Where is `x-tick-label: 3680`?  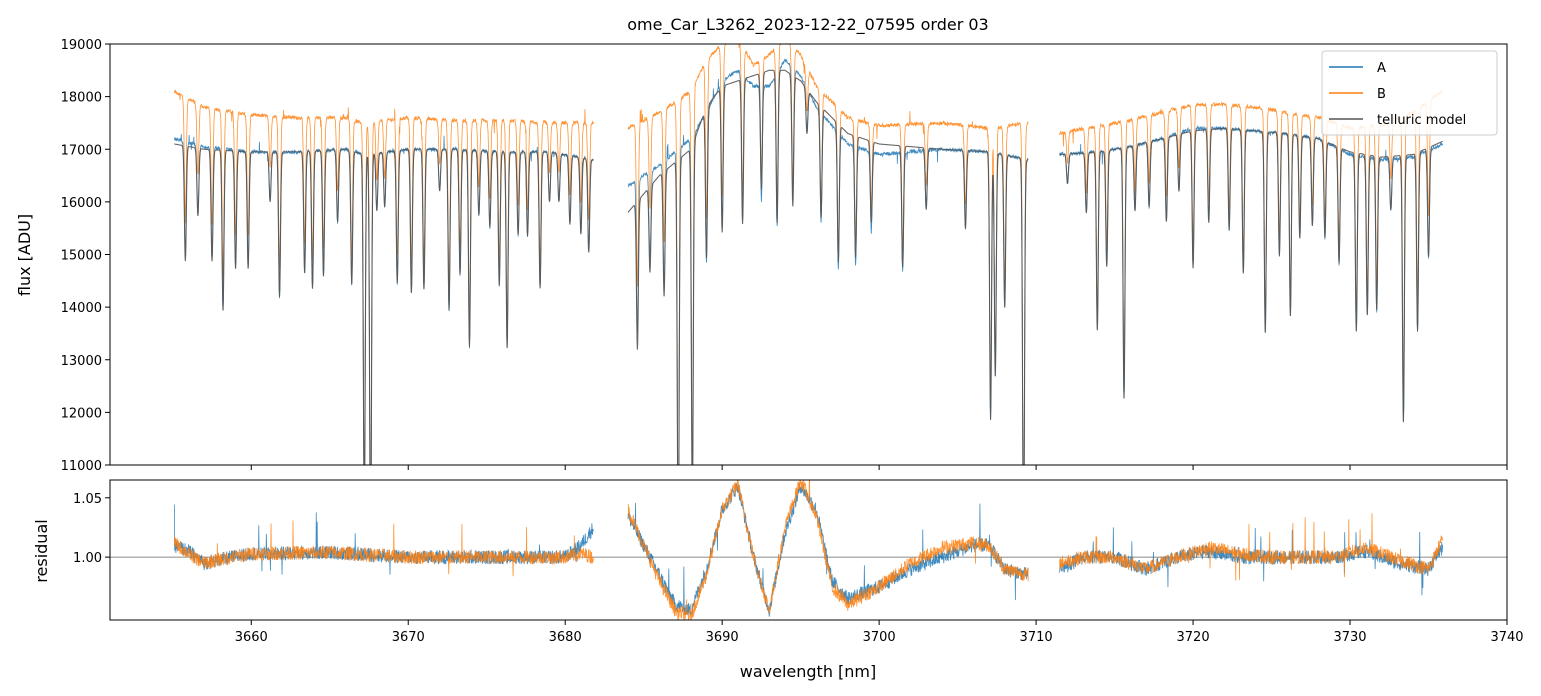 x-tick-label: 3680 is located at coordinates (565, 637).